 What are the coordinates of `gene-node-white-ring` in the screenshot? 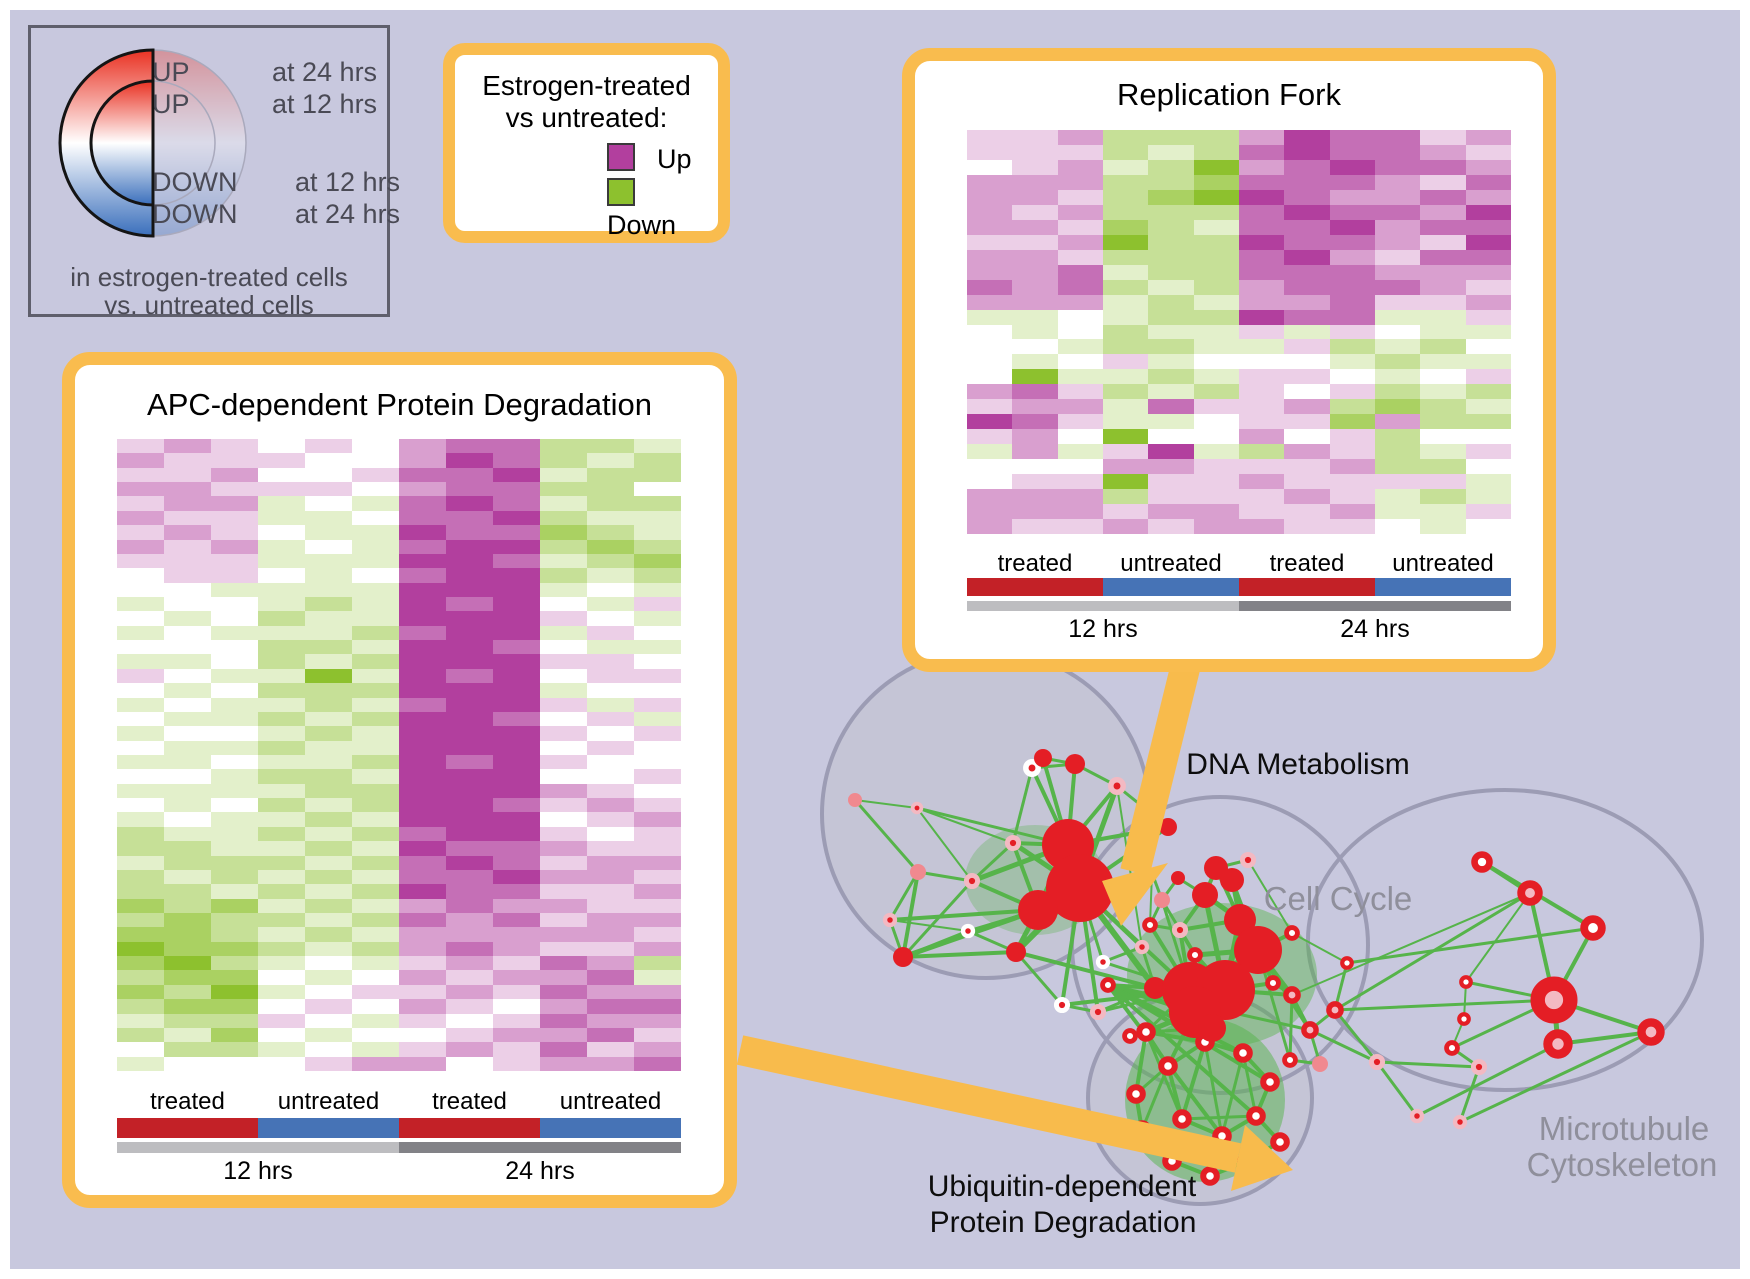 It's located at (1210, 1176).